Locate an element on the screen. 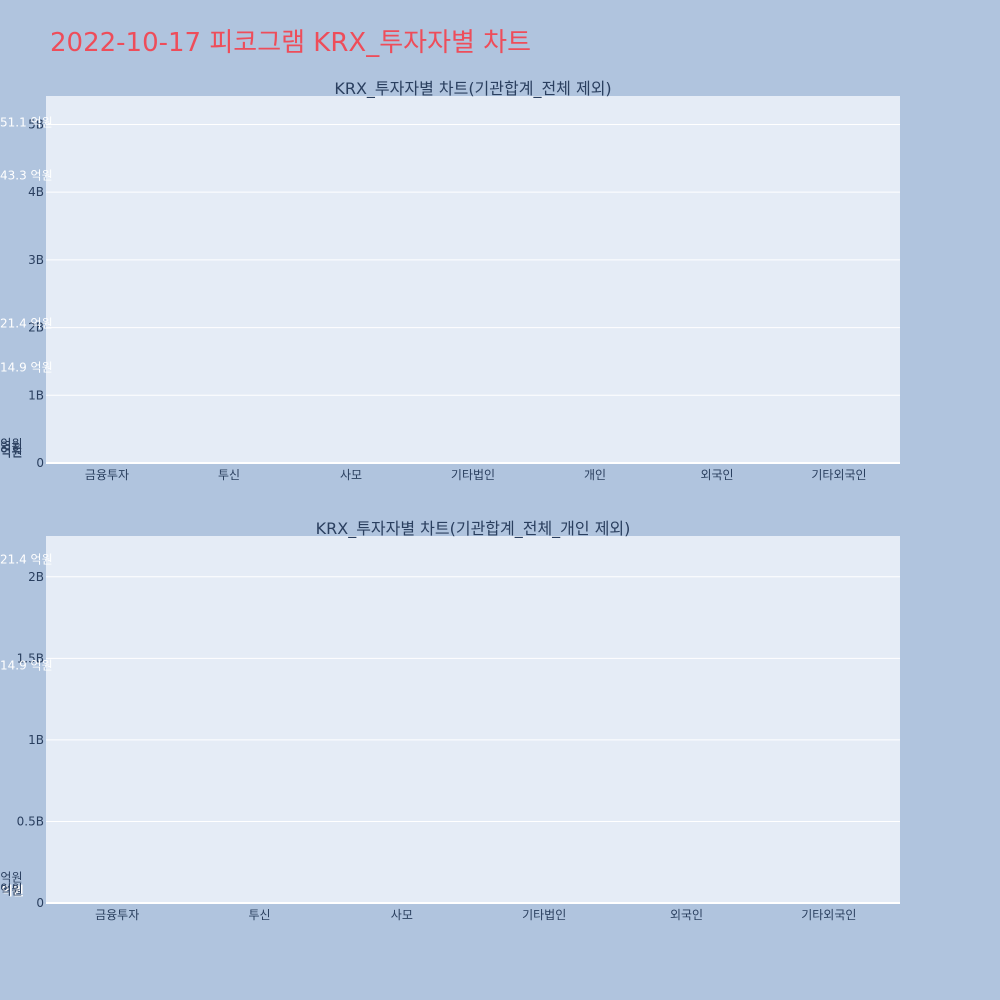 The width and height of the screenshot is (1000, 1000). data-label: 51.1 억원 is located at coordinates (26, 122).